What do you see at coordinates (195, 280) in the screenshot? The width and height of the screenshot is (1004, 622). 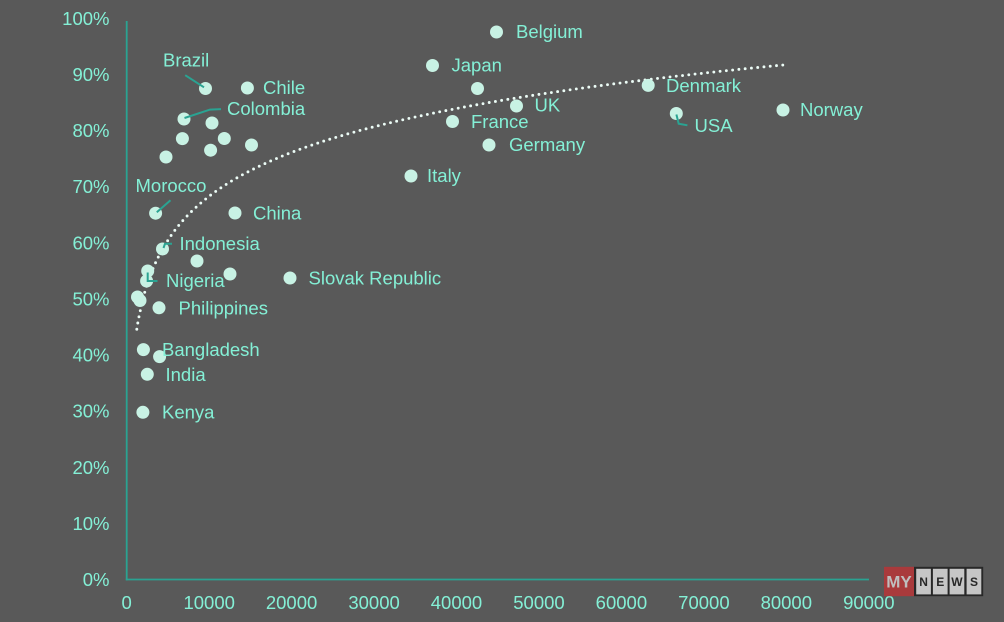 I see `svg-text: Nigeria` at bounding box center [195, 280].